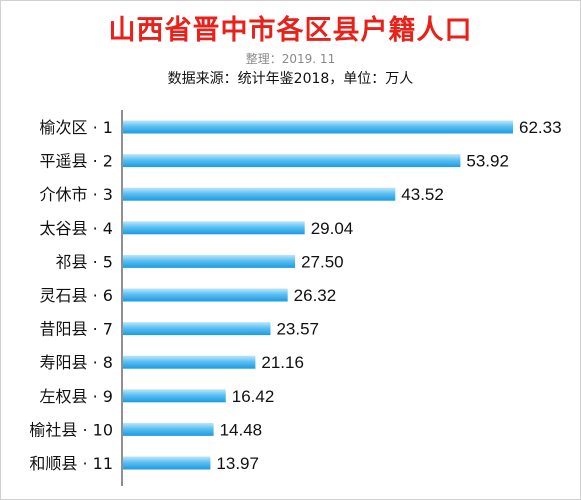  I want to click on category-label: 太谷县 · 4, so click(76, 228).